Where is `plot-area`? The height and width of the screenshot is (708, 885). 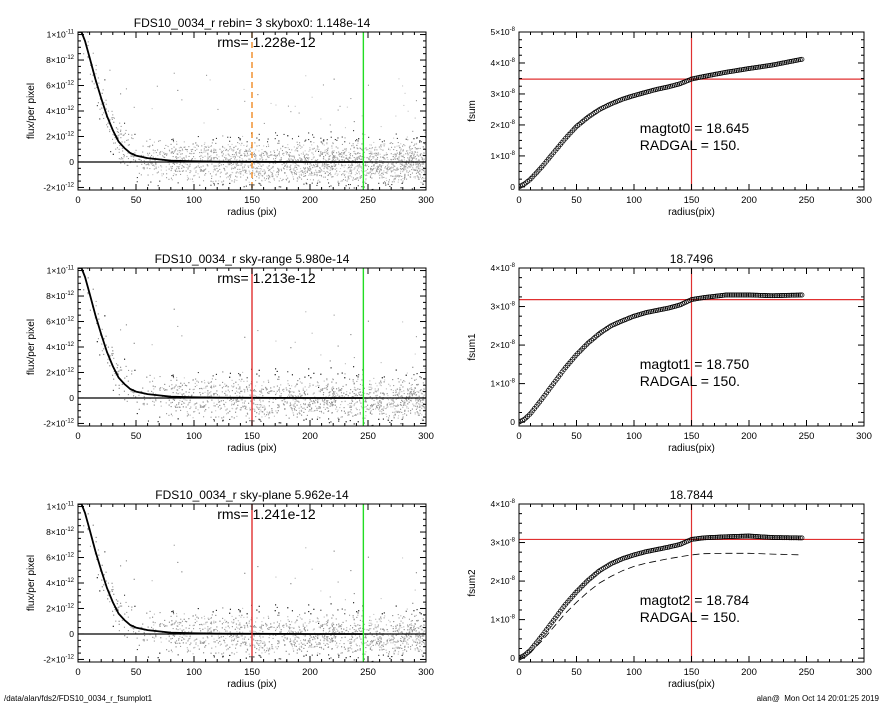
plot-area is located at coordinates (691, 111).